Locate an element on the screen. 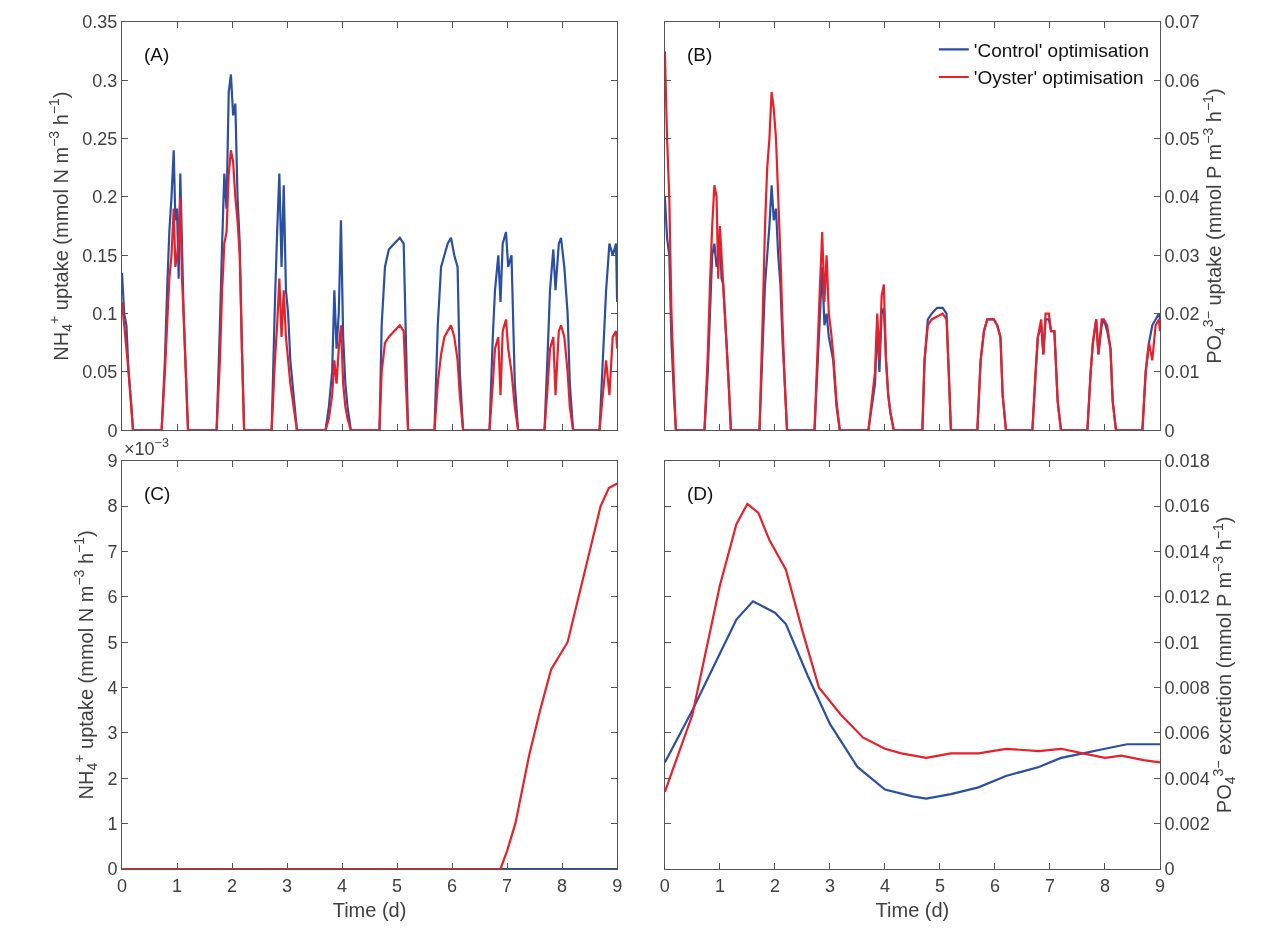  y2-tick-label: 0.04 is located at coordinates (1182, 197).